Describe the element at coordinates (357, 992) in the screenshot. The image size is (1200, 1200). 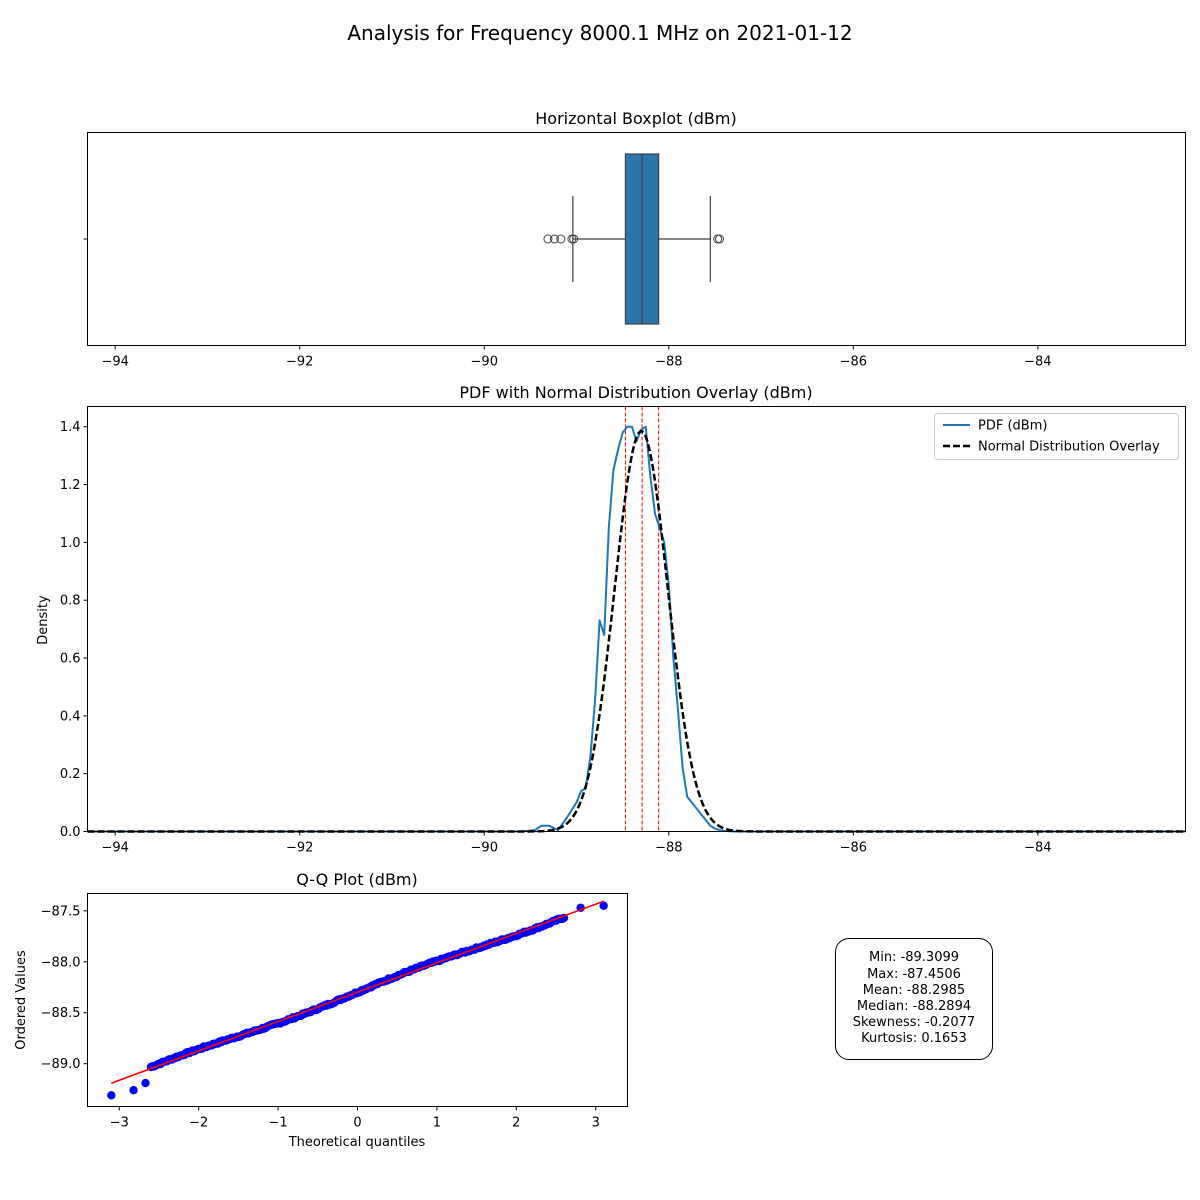
I see `qq-fit-line` at that location.